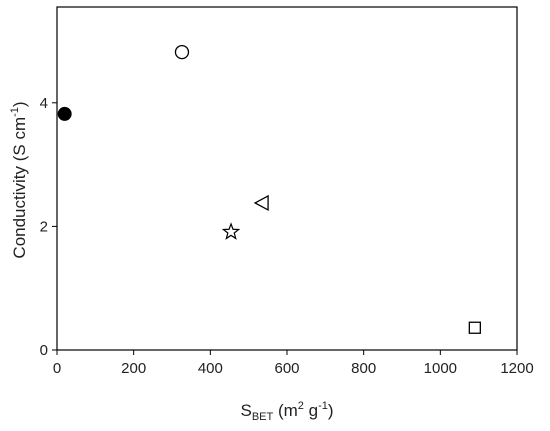 This screenshot has width=550, height=431. Describe the element at coordinates (301, 406) in the screenshot. I see `label-part: 2` at that location.